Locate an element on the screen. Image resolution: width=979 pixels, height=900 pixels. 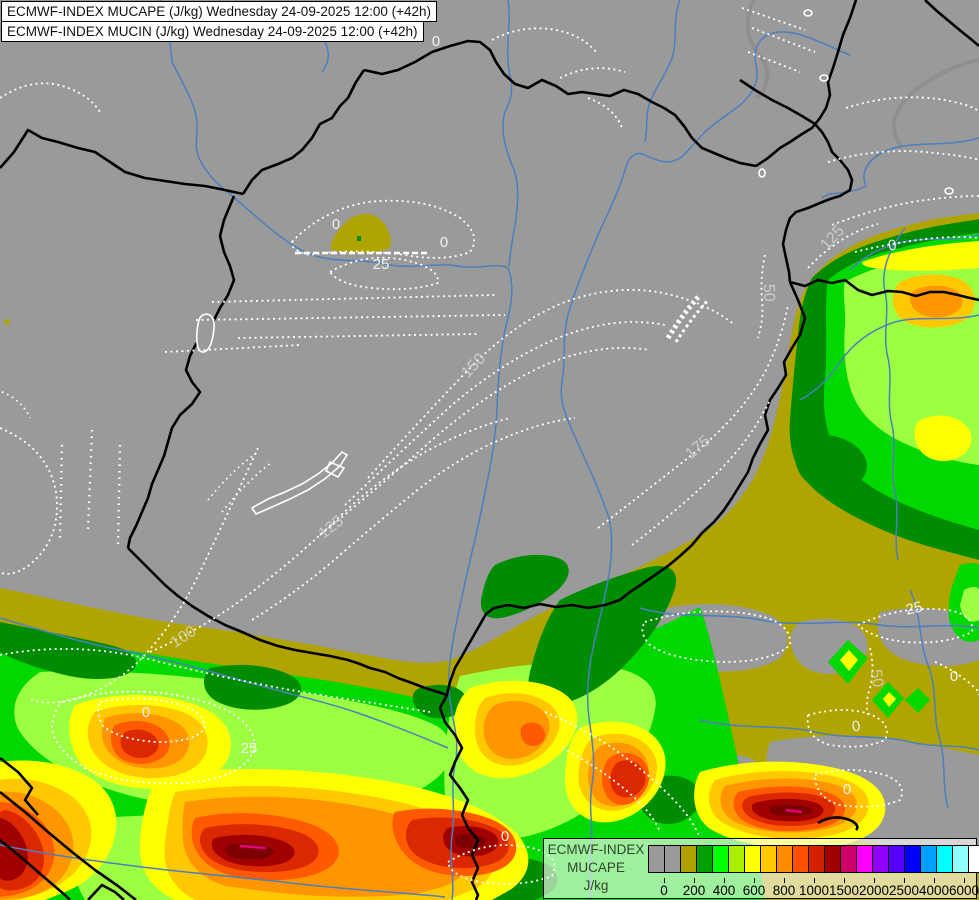
colorbar-tick-label: 2000 is located at coordinates (874, 890).